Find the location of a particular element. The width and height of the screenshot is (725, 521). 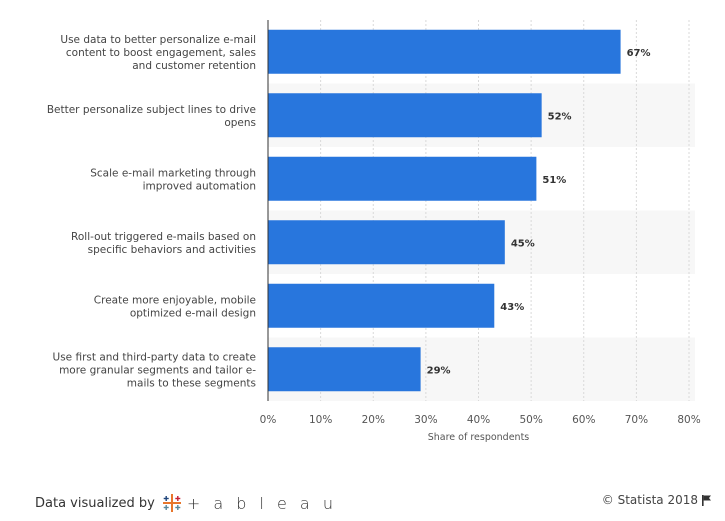

visualized-by-text: Data visualized by is located at coordinates (95, 503).